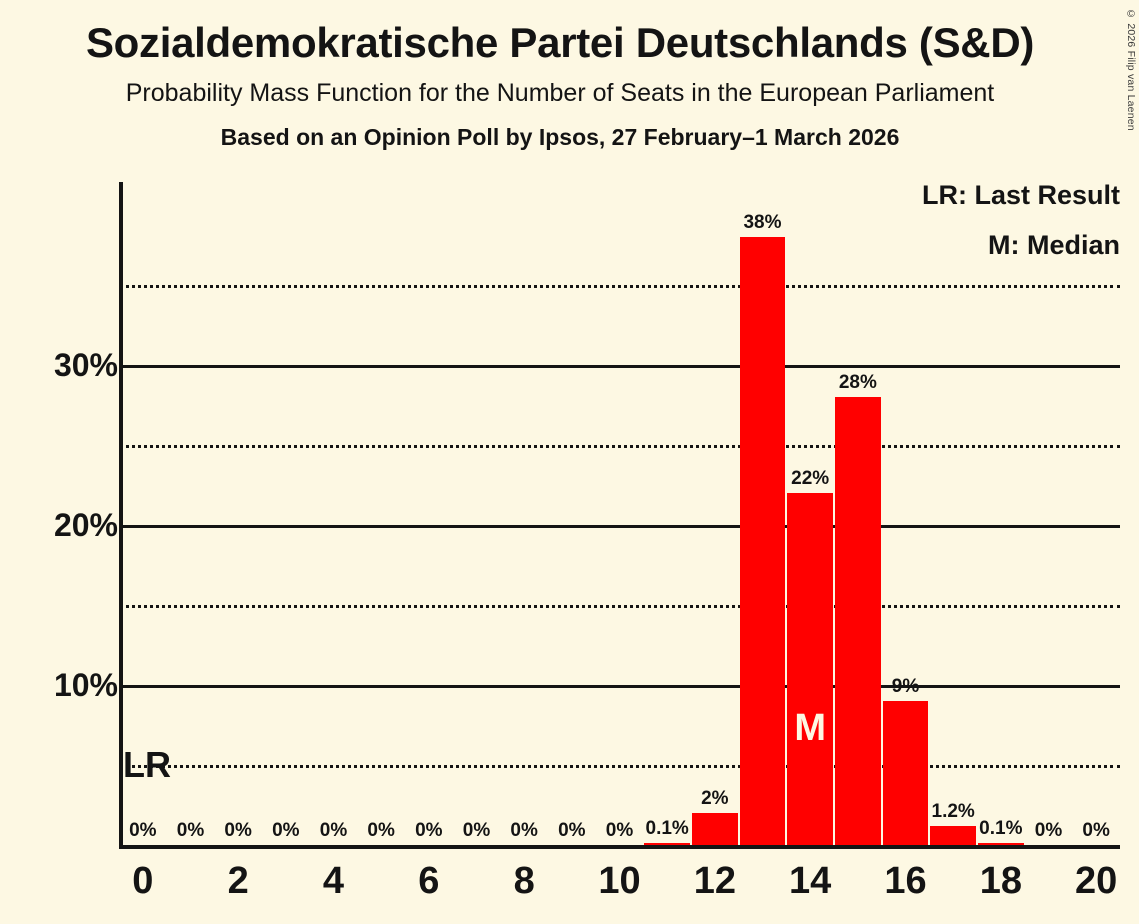  Describe the element at coordinates (762, 222) in the screenshot. I see `bar-value-label: 38%` at that location.